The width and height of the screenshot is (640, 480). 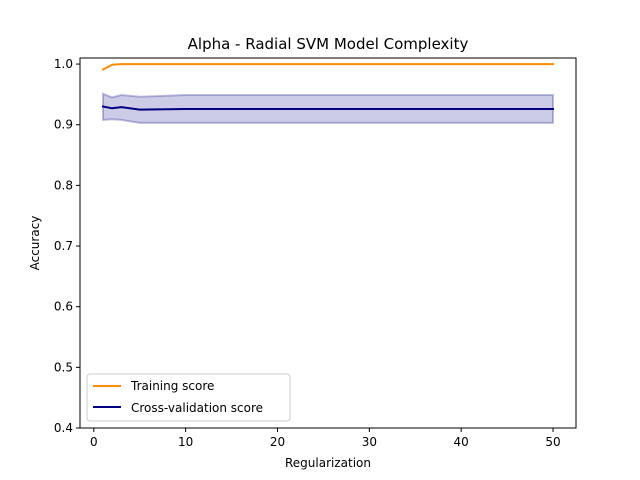 What do you see at coordinates (277, 442) in the screenshot?
I see `x-tick-label: 20` at bounding box center [277, 442].